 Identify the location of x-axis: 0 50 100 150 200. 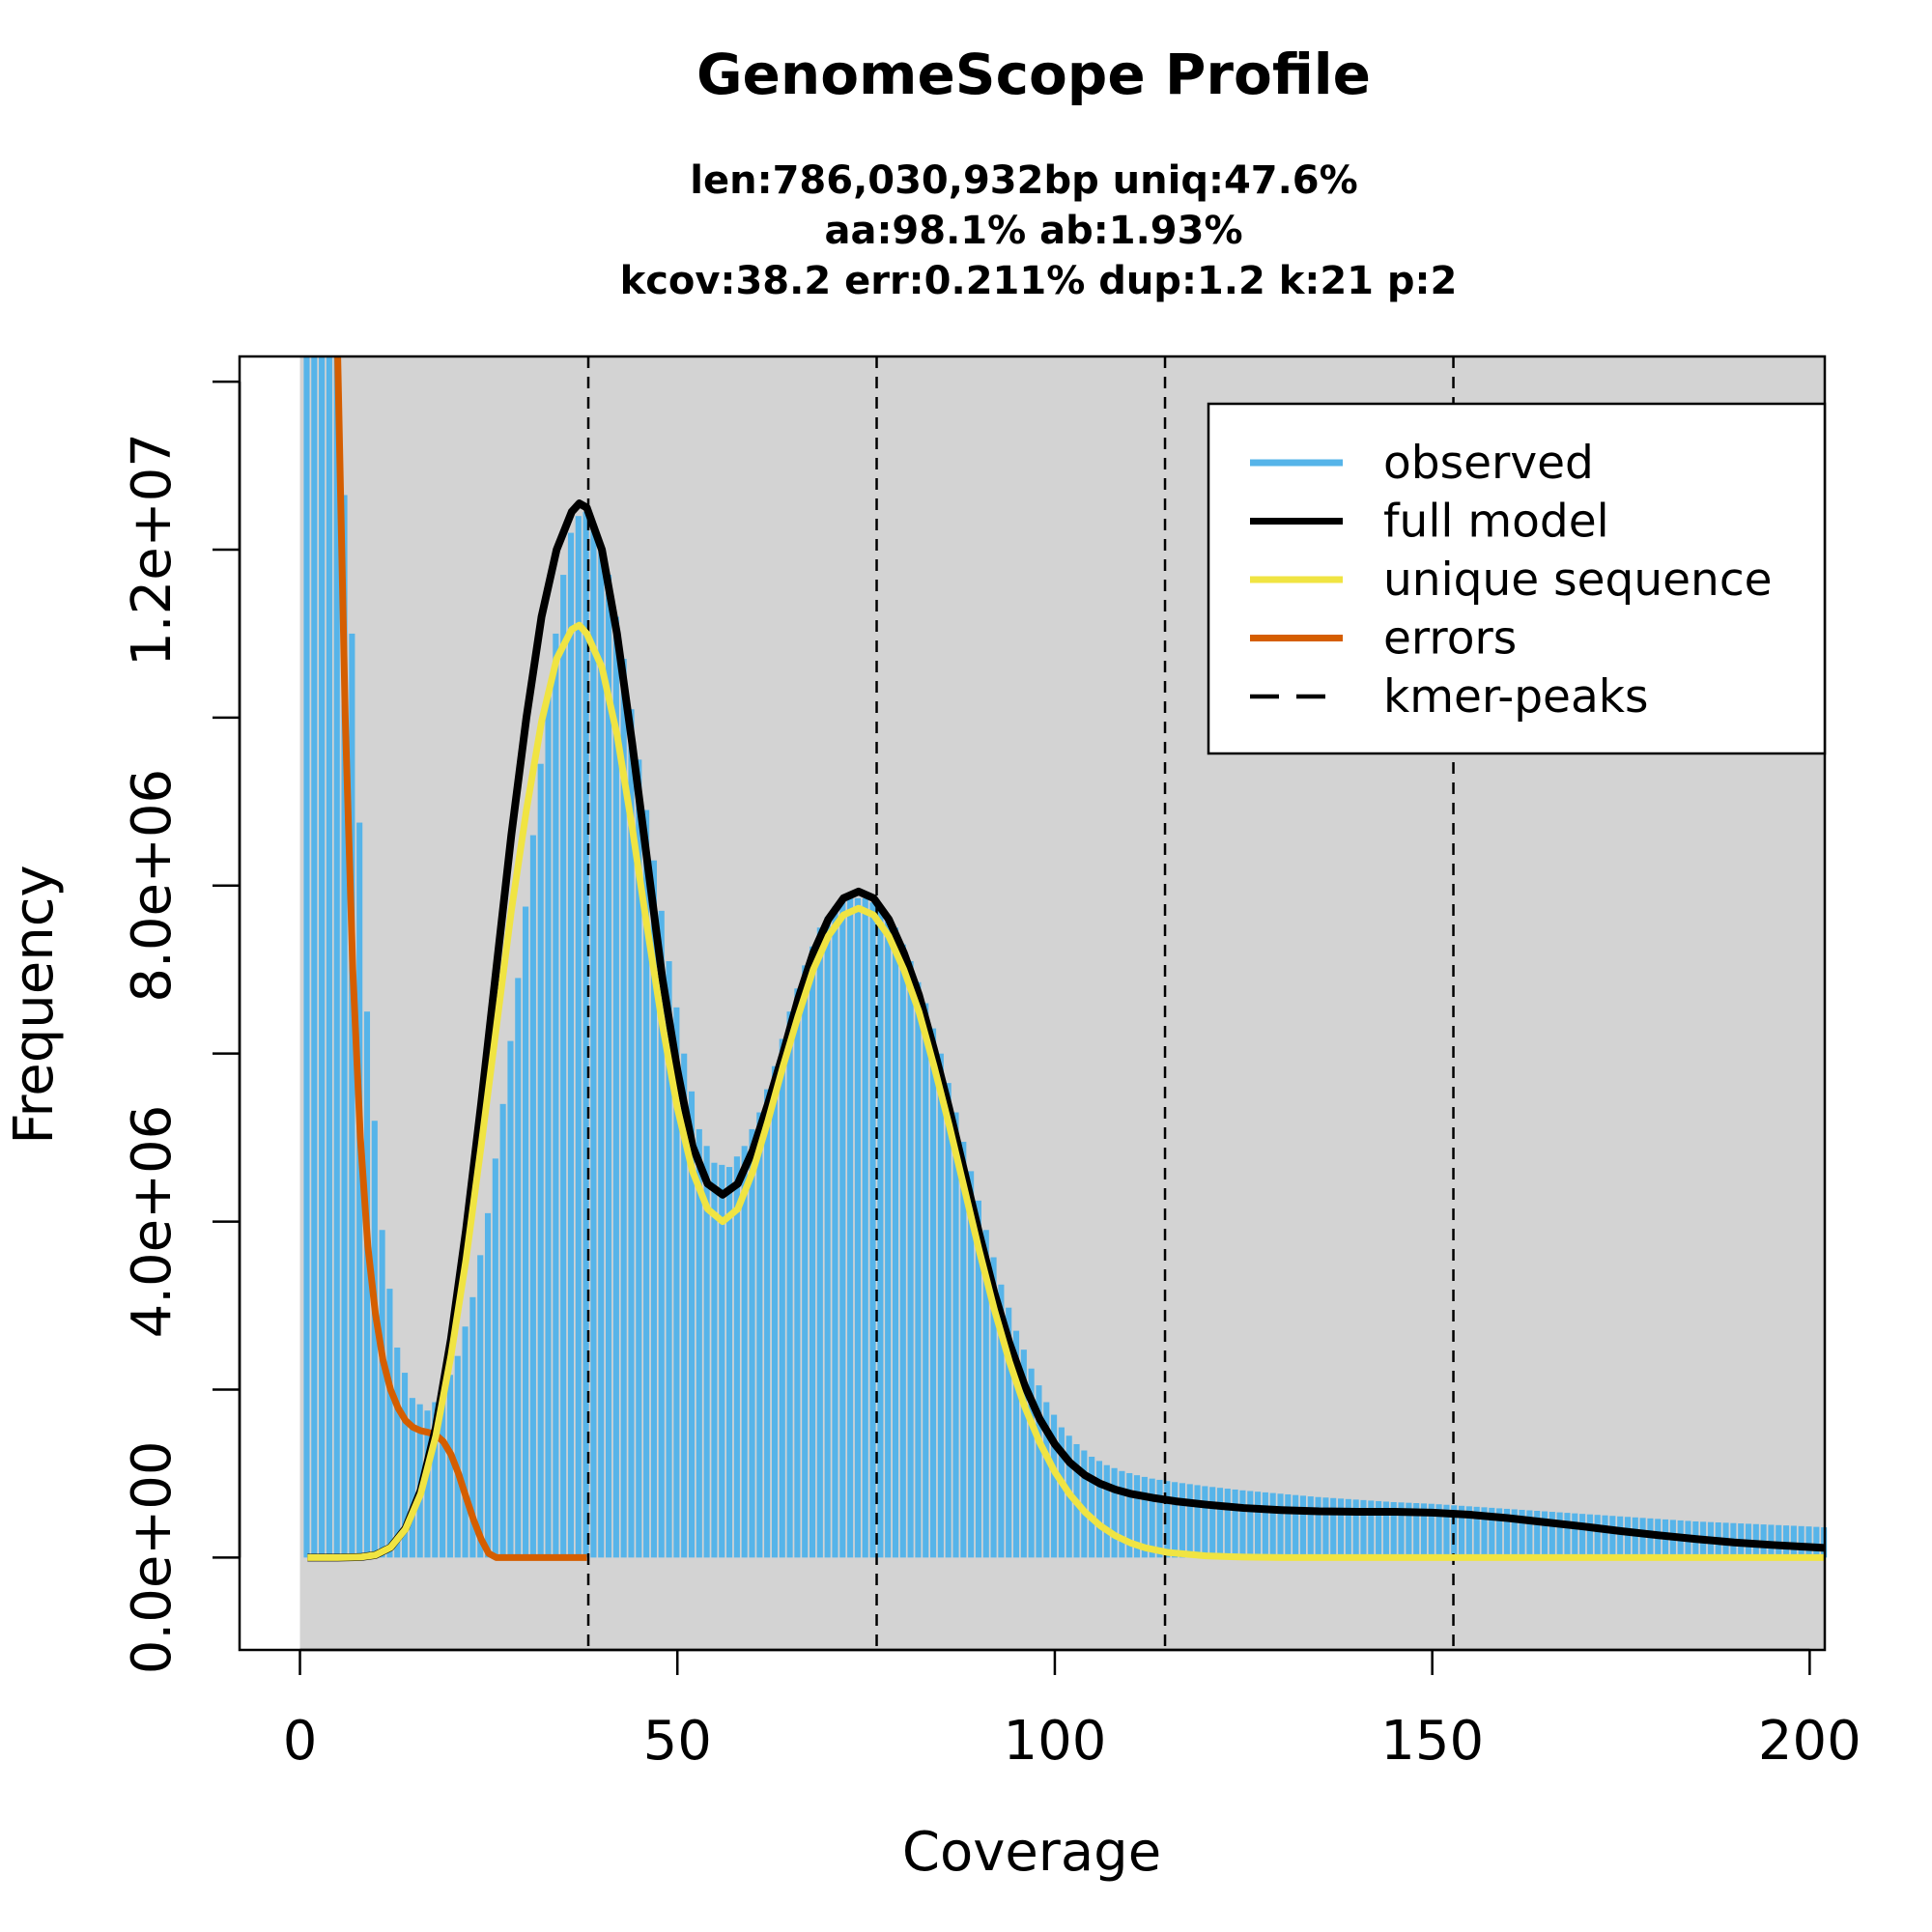
(1072, 1710).